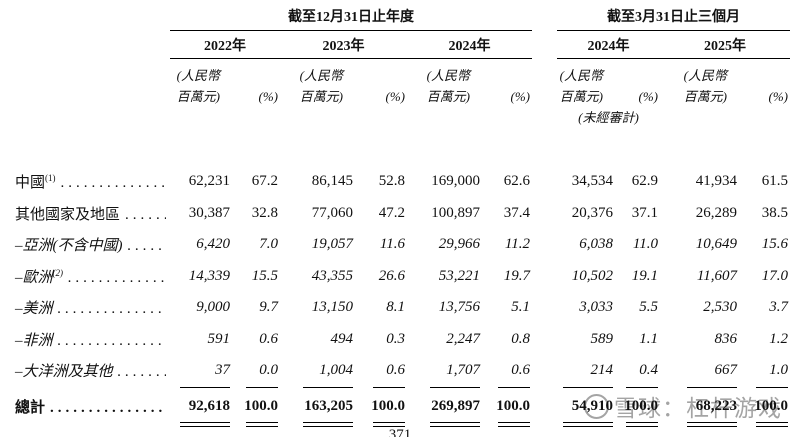 The height and width of the screenshot is (437, 800). What do you see at coordinates (596, 406) in the screenshot?
I see `xueqiu-logo-icon` at bounding box center [596, 406].